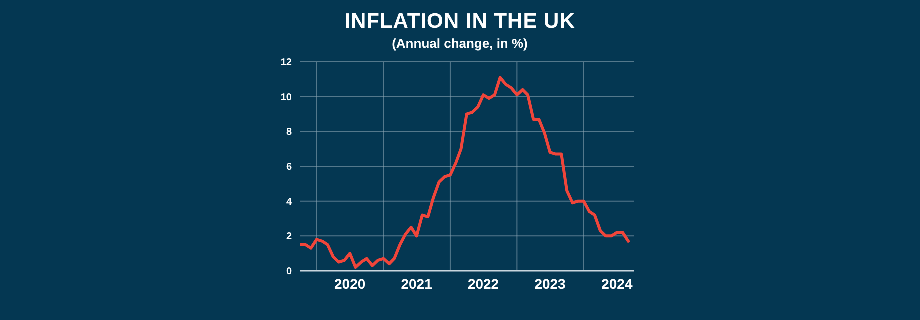  Describe the element at coordinates (550, 284) in the screenshot. I see `x-tick-label: 2023` at that location.